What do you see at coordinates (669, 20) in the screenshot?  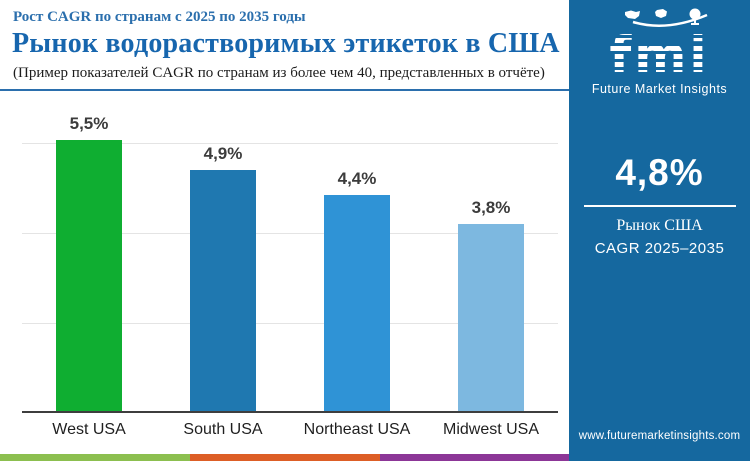 I see `swoosh-icon` at bounding box center [669, 20].